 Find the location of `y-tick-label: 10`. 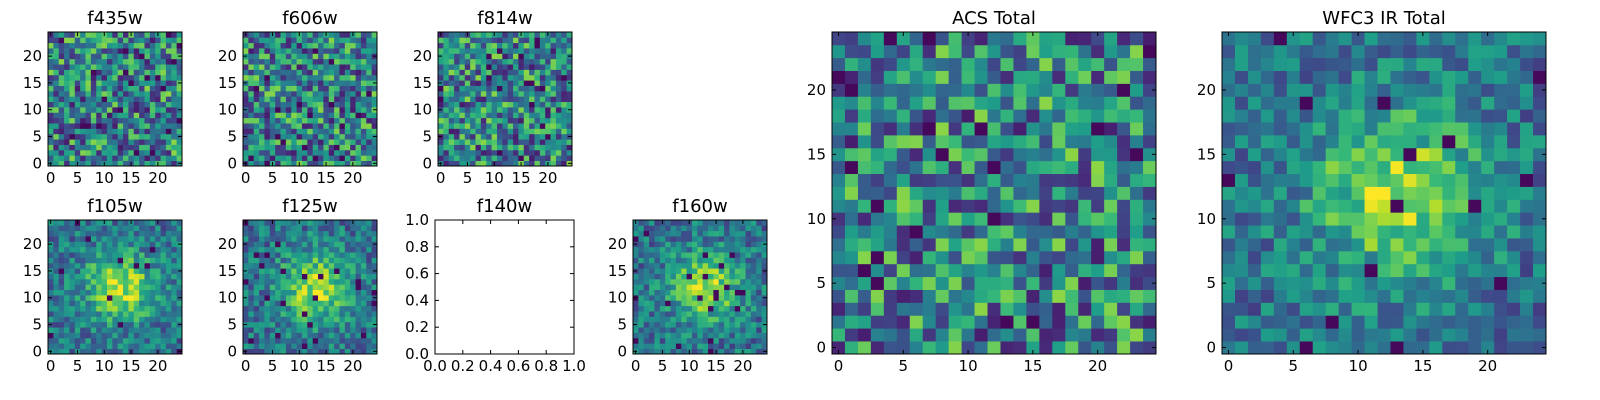

y-tick-label: 10 is located at coordinates (227, 298).